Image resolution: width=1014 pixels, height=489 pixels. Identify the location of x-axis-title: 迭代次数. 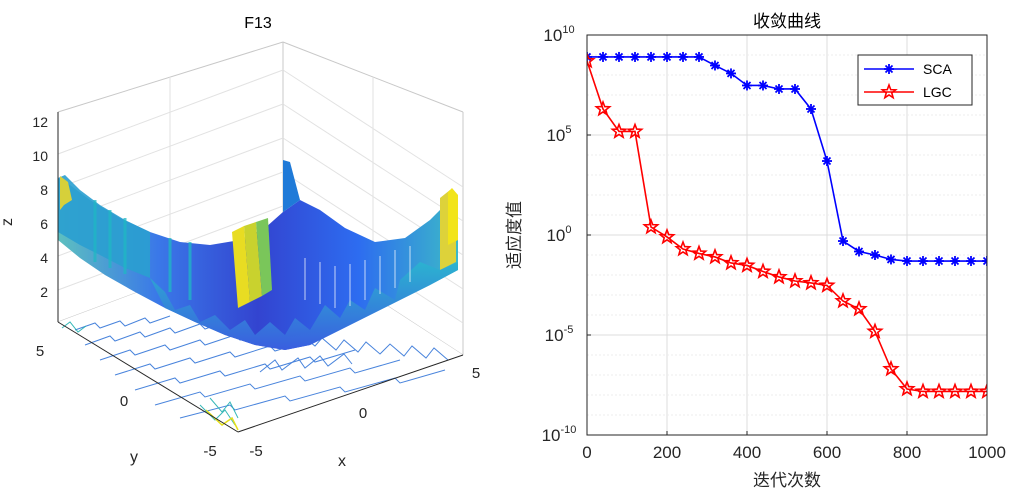
(787, 480).